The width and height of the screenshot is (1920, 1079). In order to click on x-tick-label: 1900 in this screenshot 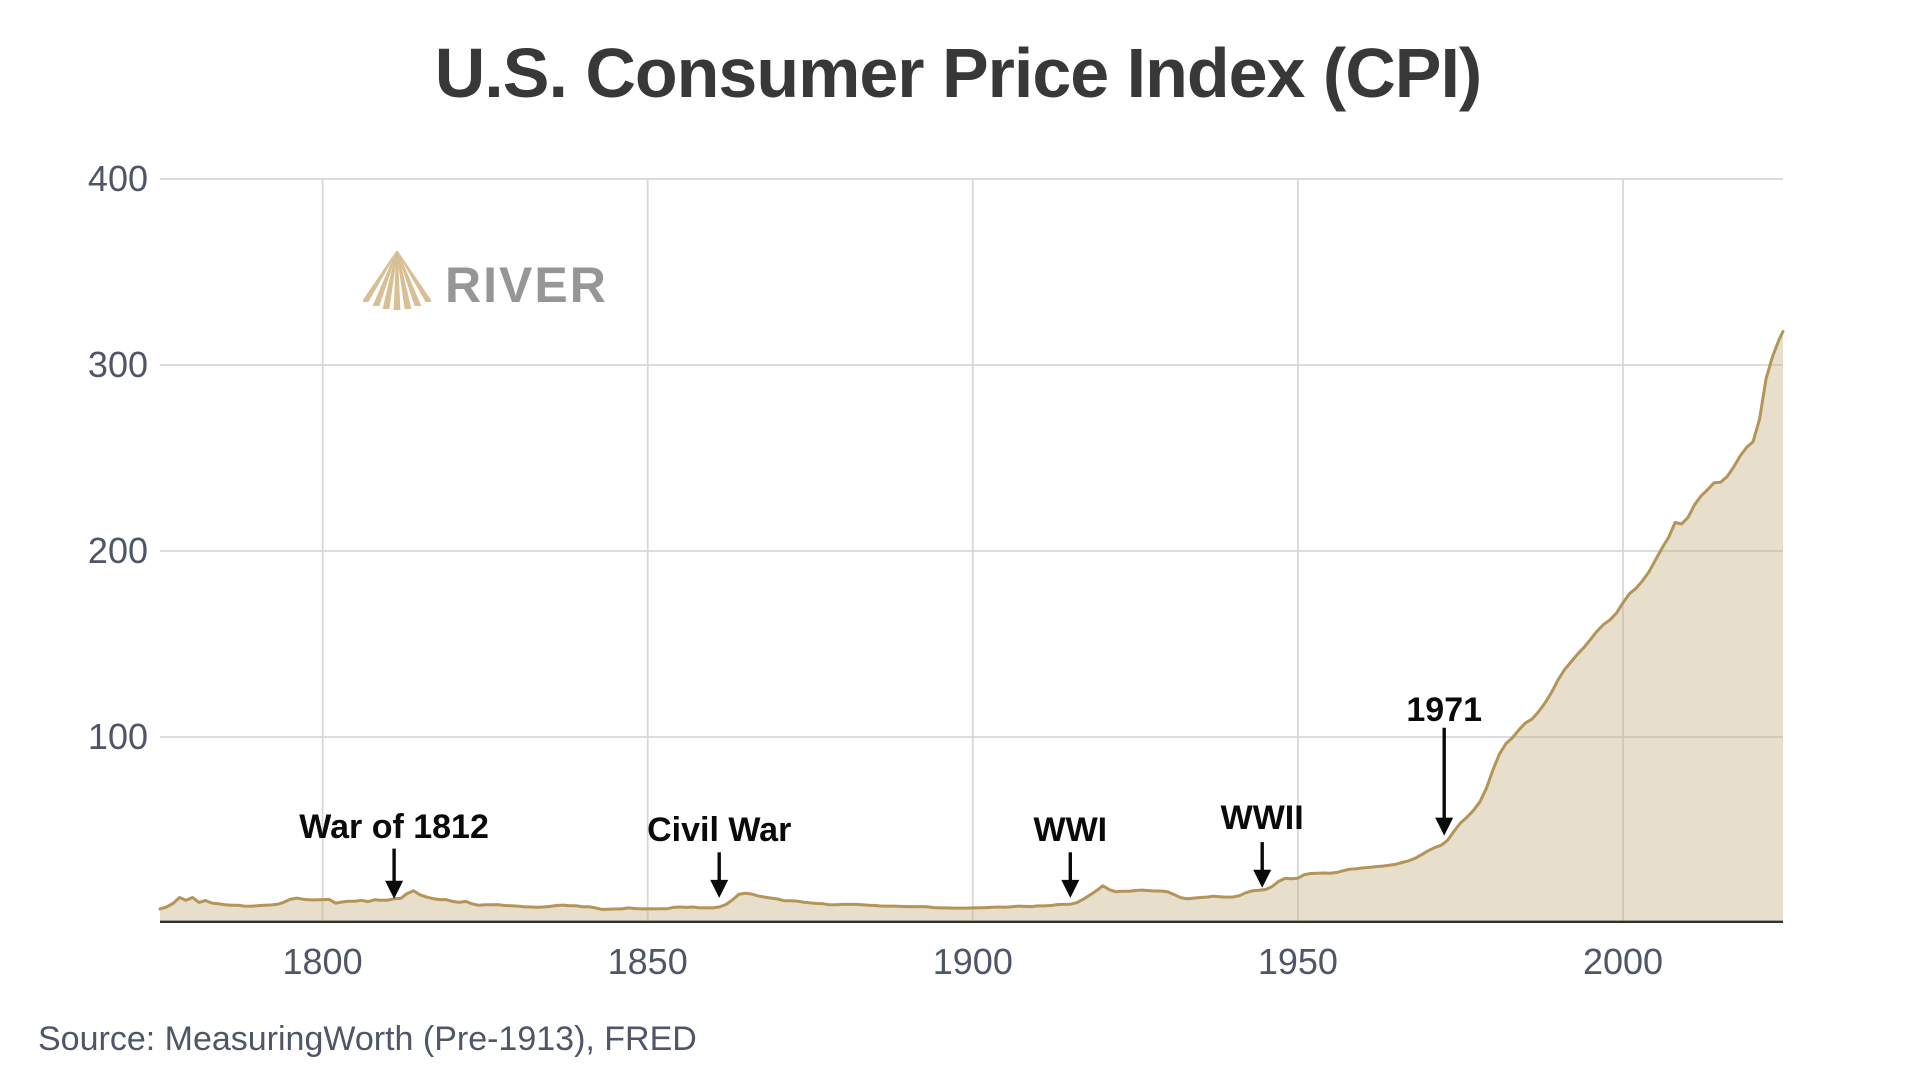, I will do `click(972, 961)`.